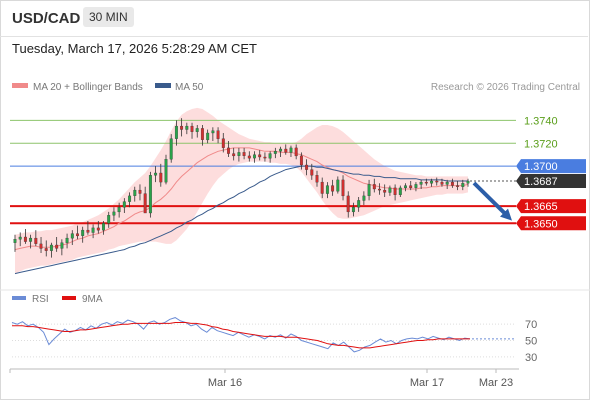 This screenshot has height=400, width=590. Describe the element at coordinates (541, 182) in the screenshot. I see `level-label-last-price: 1.3687` at that location.